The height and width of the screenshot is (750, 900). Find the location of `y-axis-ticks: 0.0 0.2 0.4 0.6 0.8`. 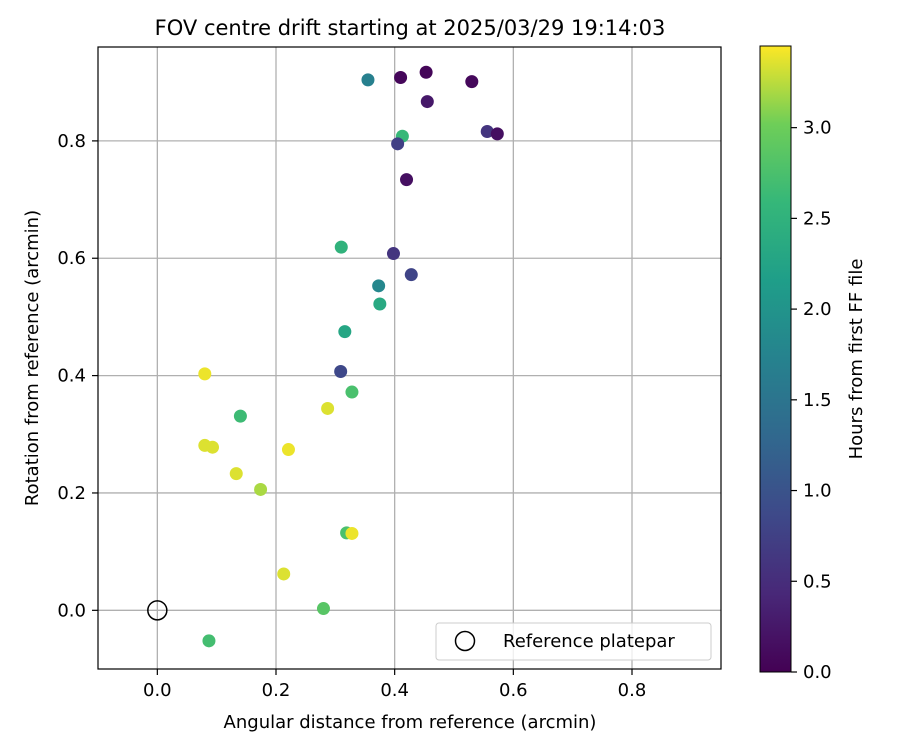

y-axis-ticks: 0.0 0.2 0.4 0.6 0.8 is located at coordinates (77, 376).